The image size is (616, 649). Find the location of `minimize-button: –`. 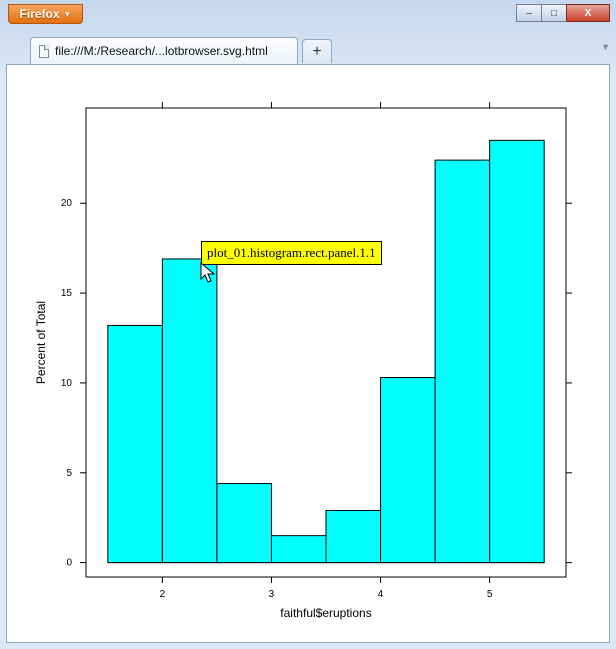

minimize-button: – is located at coordinates (529, 13).